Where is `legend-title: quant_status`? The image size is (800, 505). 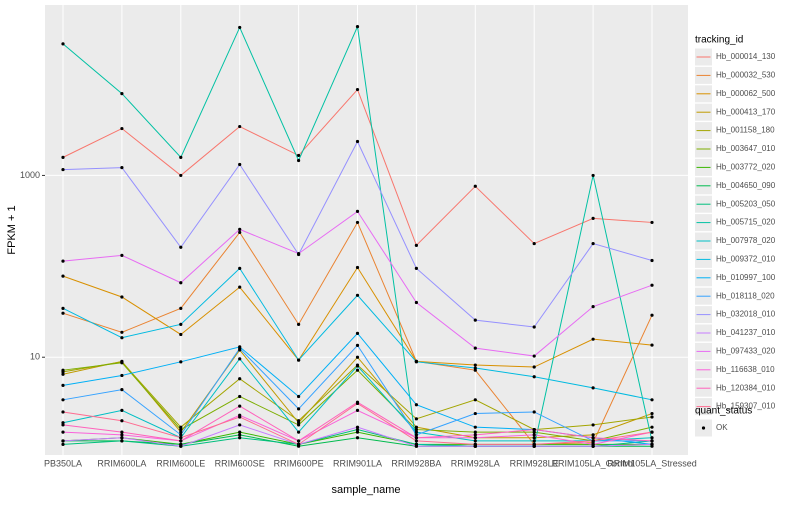
legend-title: quant_status is located at coordinates (723, 411).